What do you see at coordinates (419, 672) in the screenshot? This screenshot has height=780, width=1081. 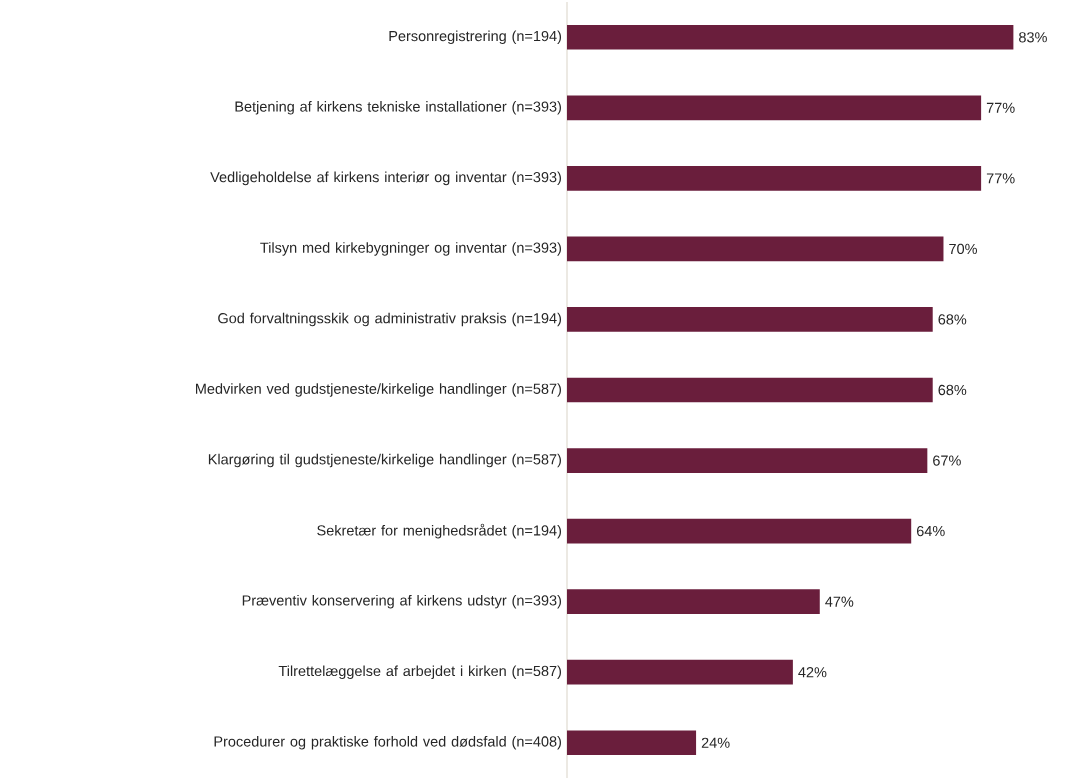 I see `y-tick-label: Tilrettelæggelse af arbejdet i kirken (n=587)` at bounding box center [419, 672].